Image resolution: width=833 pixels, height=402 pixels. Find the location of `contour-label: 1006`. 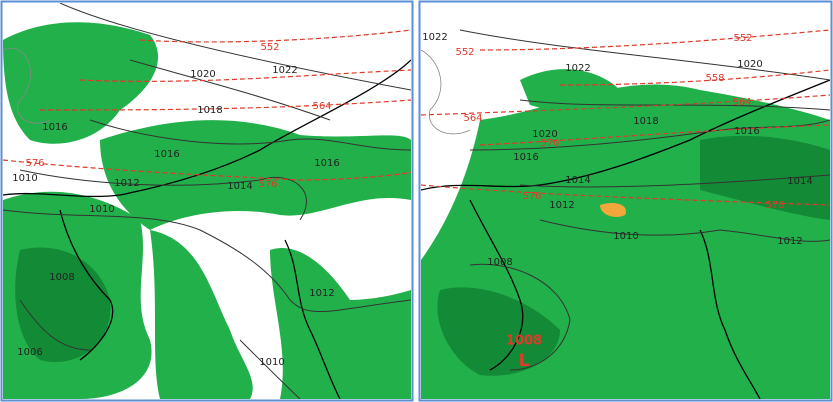

contour-label: 1006 is located at coordinates (29, 352).